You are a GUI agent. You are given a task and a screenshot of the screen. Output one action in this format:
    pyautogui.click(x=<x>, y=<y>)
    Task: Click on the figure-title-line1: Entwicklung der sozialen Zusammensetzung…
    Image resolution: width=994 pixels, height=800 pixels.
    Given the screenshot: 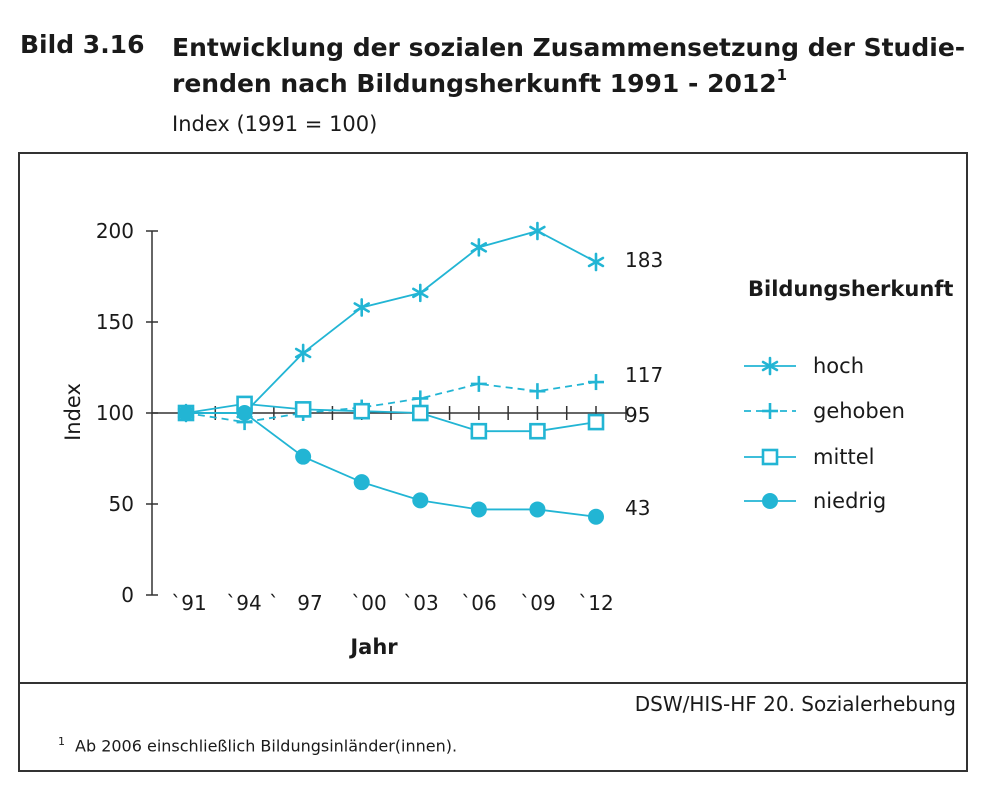 What is the action you would take?
    pyautogui.click(x=569, y=47)
    